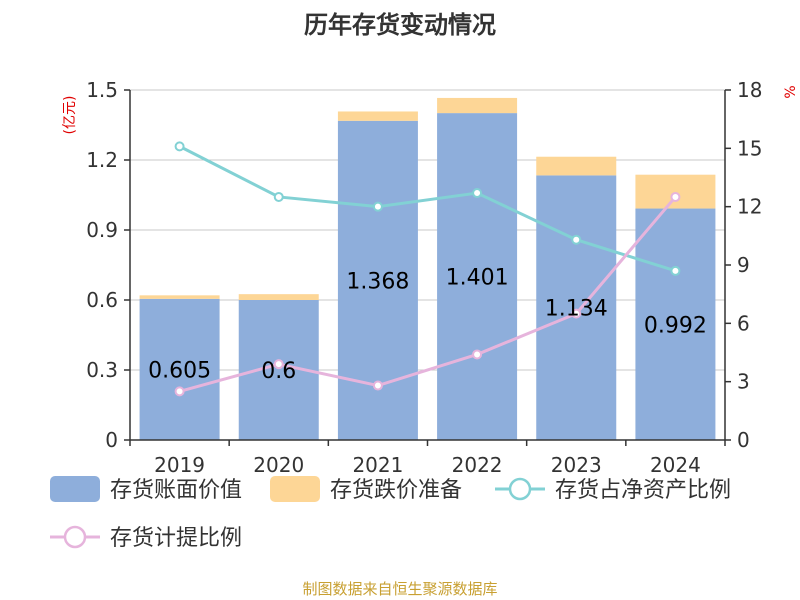 Image resolution: width=800 pixels, height=600 pixels. Describe the element at coordinates (743, 382) in the screenshot. I see `right-axis-tick-label: 3` at that location.